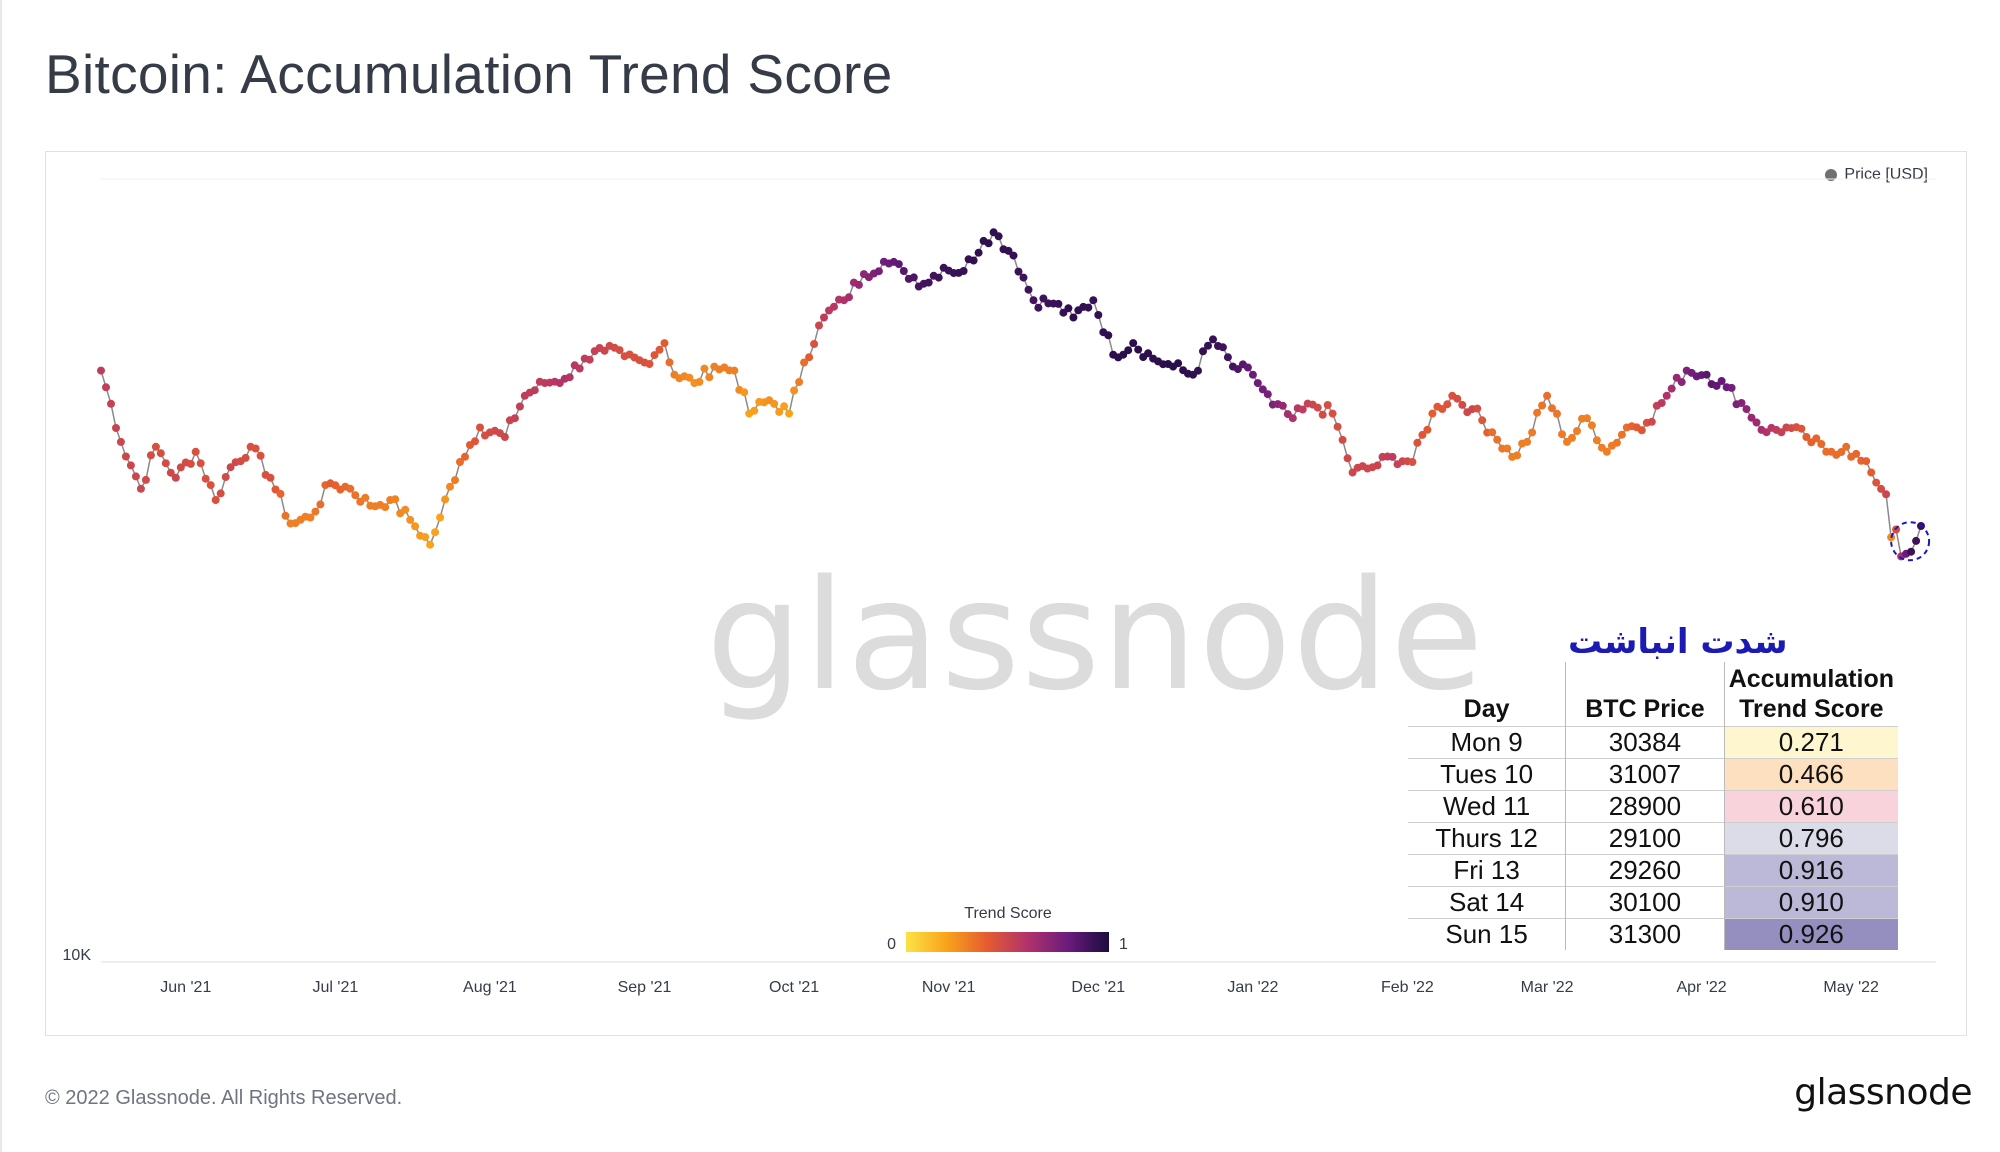 The height and width of the screenshot is (1152, 2000). Describe the element at coordinates (1811, 742) in the screenshot. I see `cell-score: 0.271` at that location.